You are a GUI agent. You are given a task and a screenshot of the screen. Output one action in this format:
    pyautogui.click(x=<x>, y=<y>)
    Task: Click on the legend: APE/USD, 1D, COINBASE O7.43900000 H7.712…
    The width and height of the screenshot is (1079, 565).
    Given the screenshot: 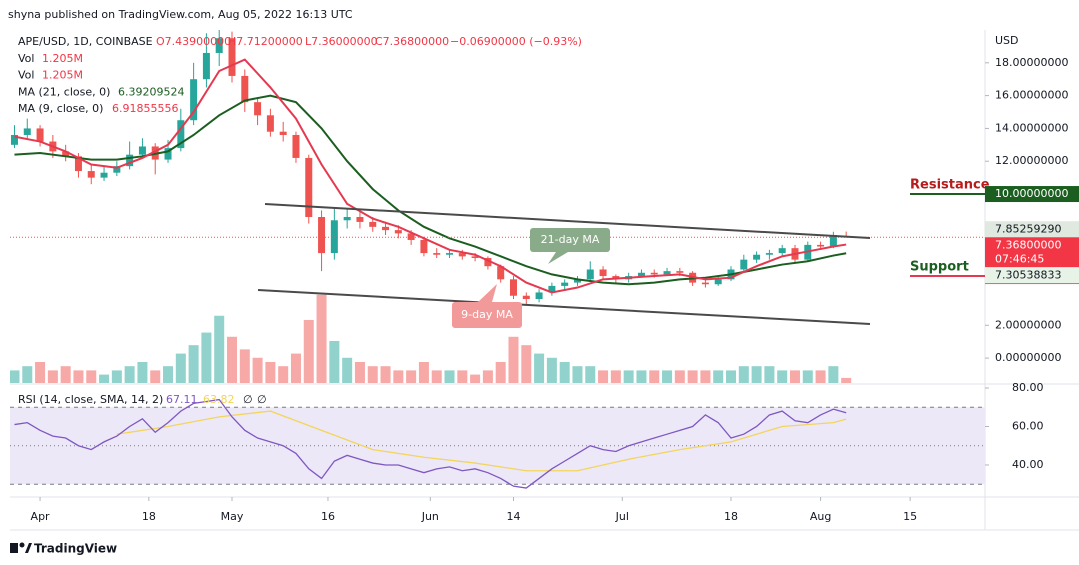 What is the action you would take?
    pyautogui.click(x=300, y=75)
    